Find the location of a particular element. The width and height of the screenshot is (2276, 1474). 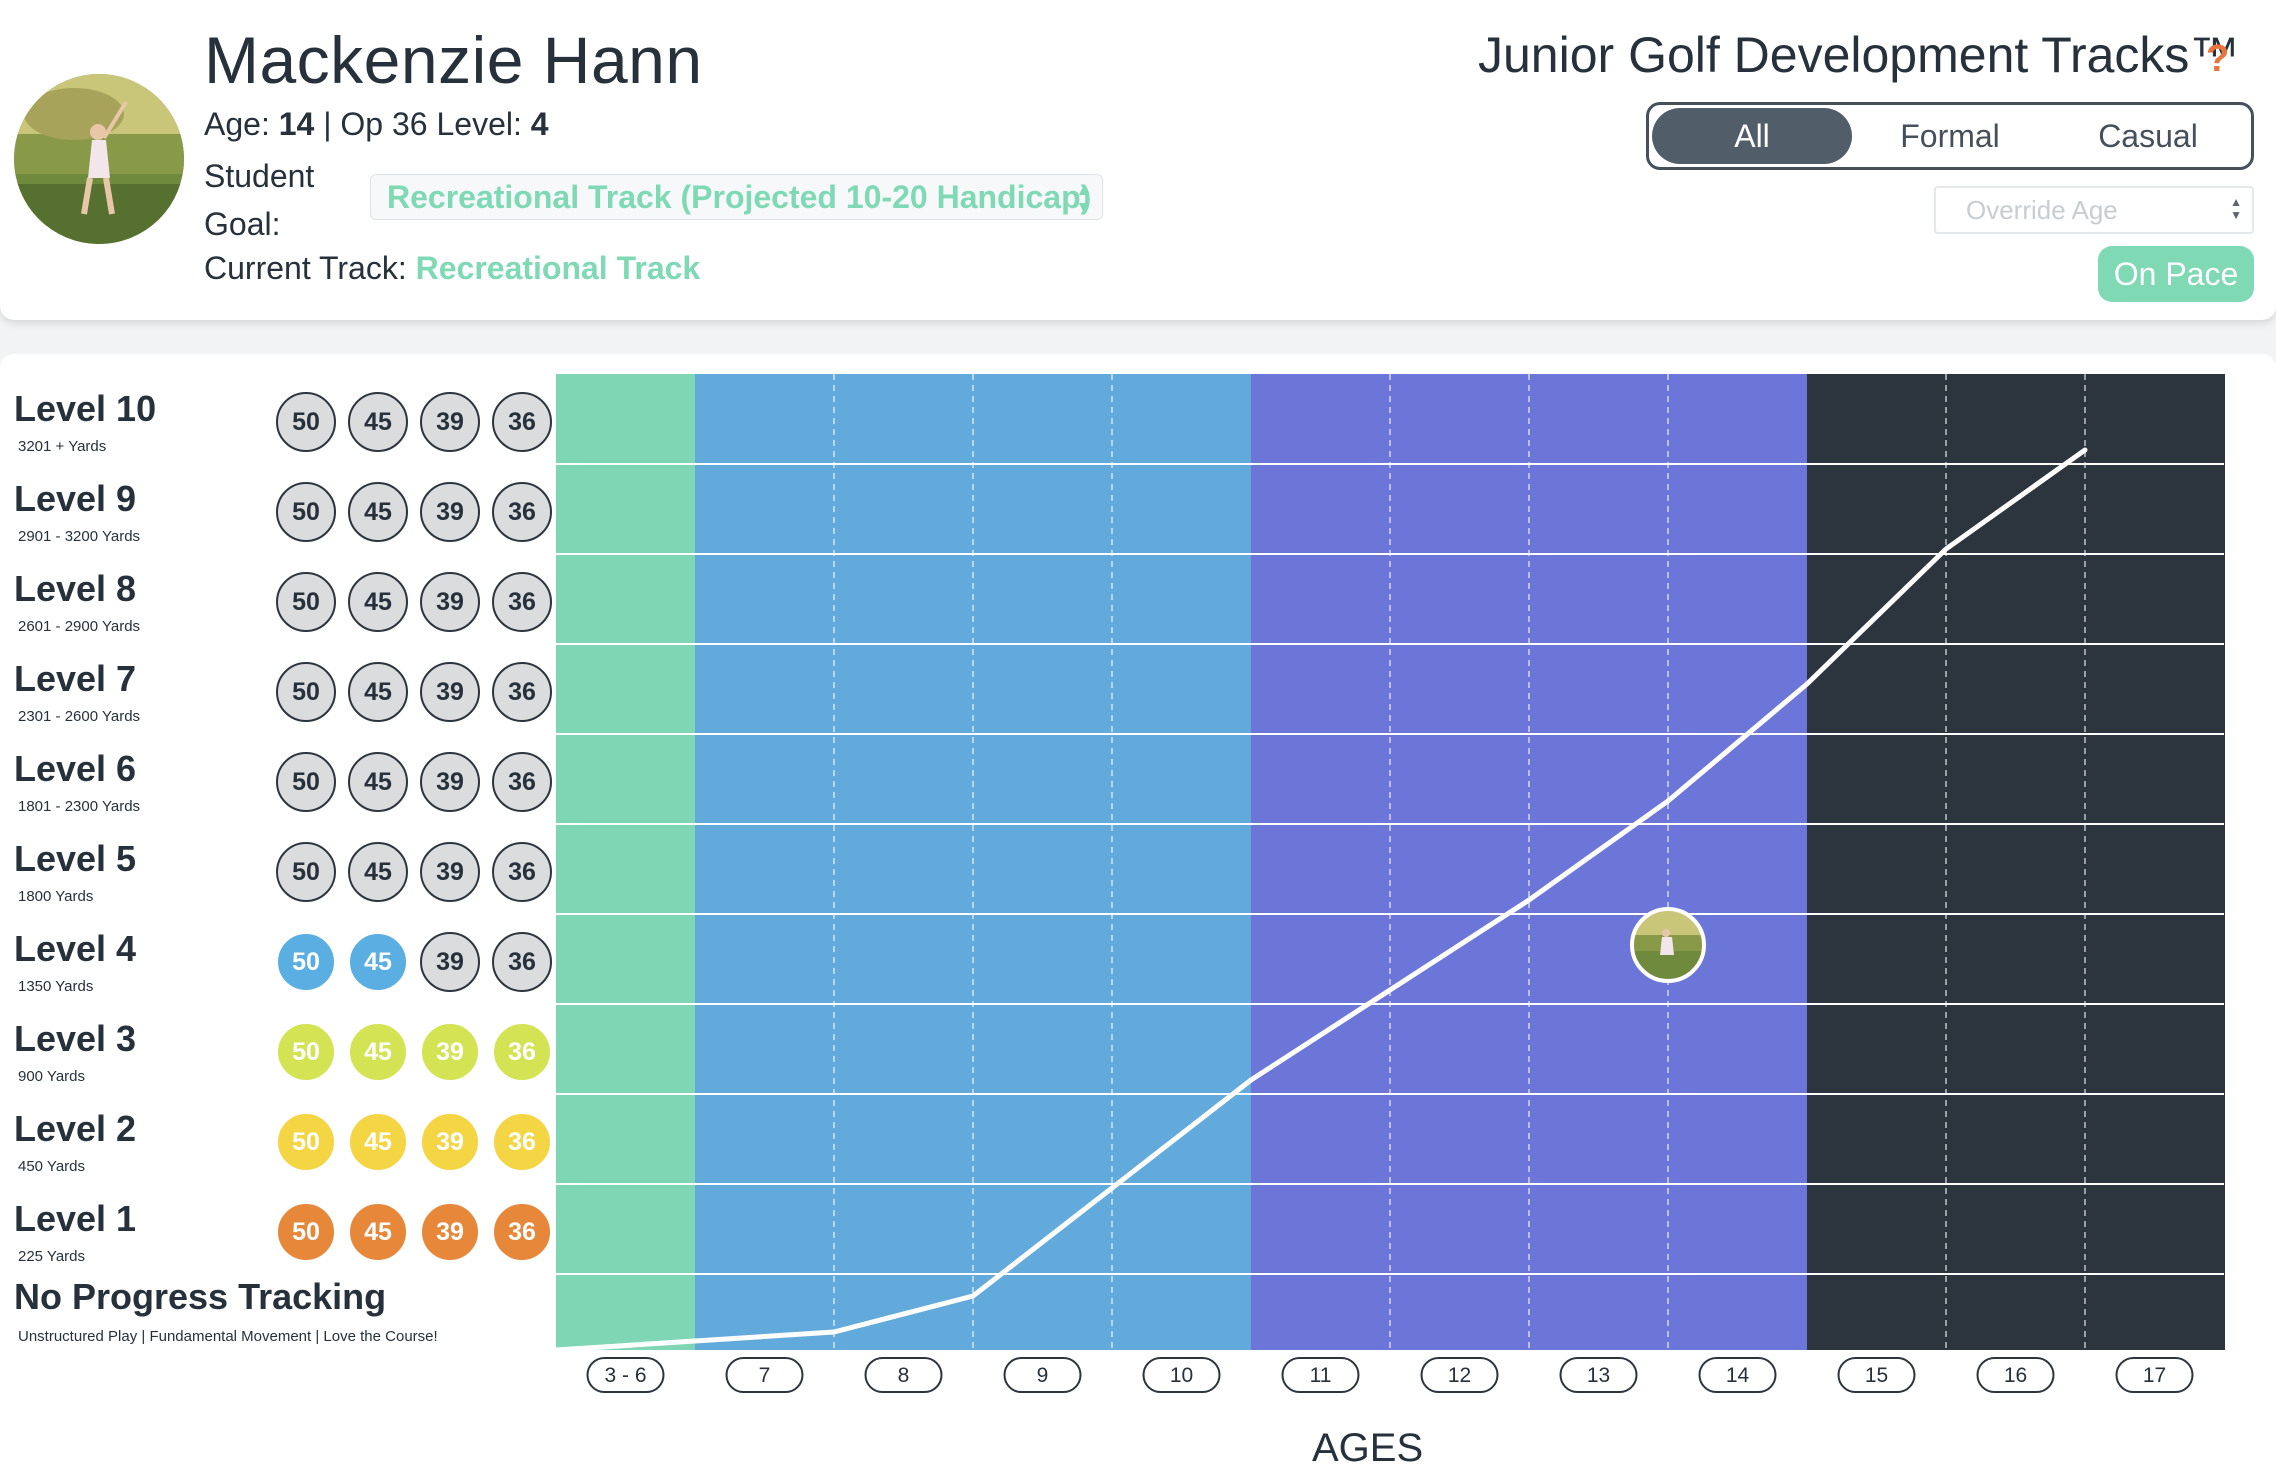

age-tick: 7 is located at coordinates (764, 1375).